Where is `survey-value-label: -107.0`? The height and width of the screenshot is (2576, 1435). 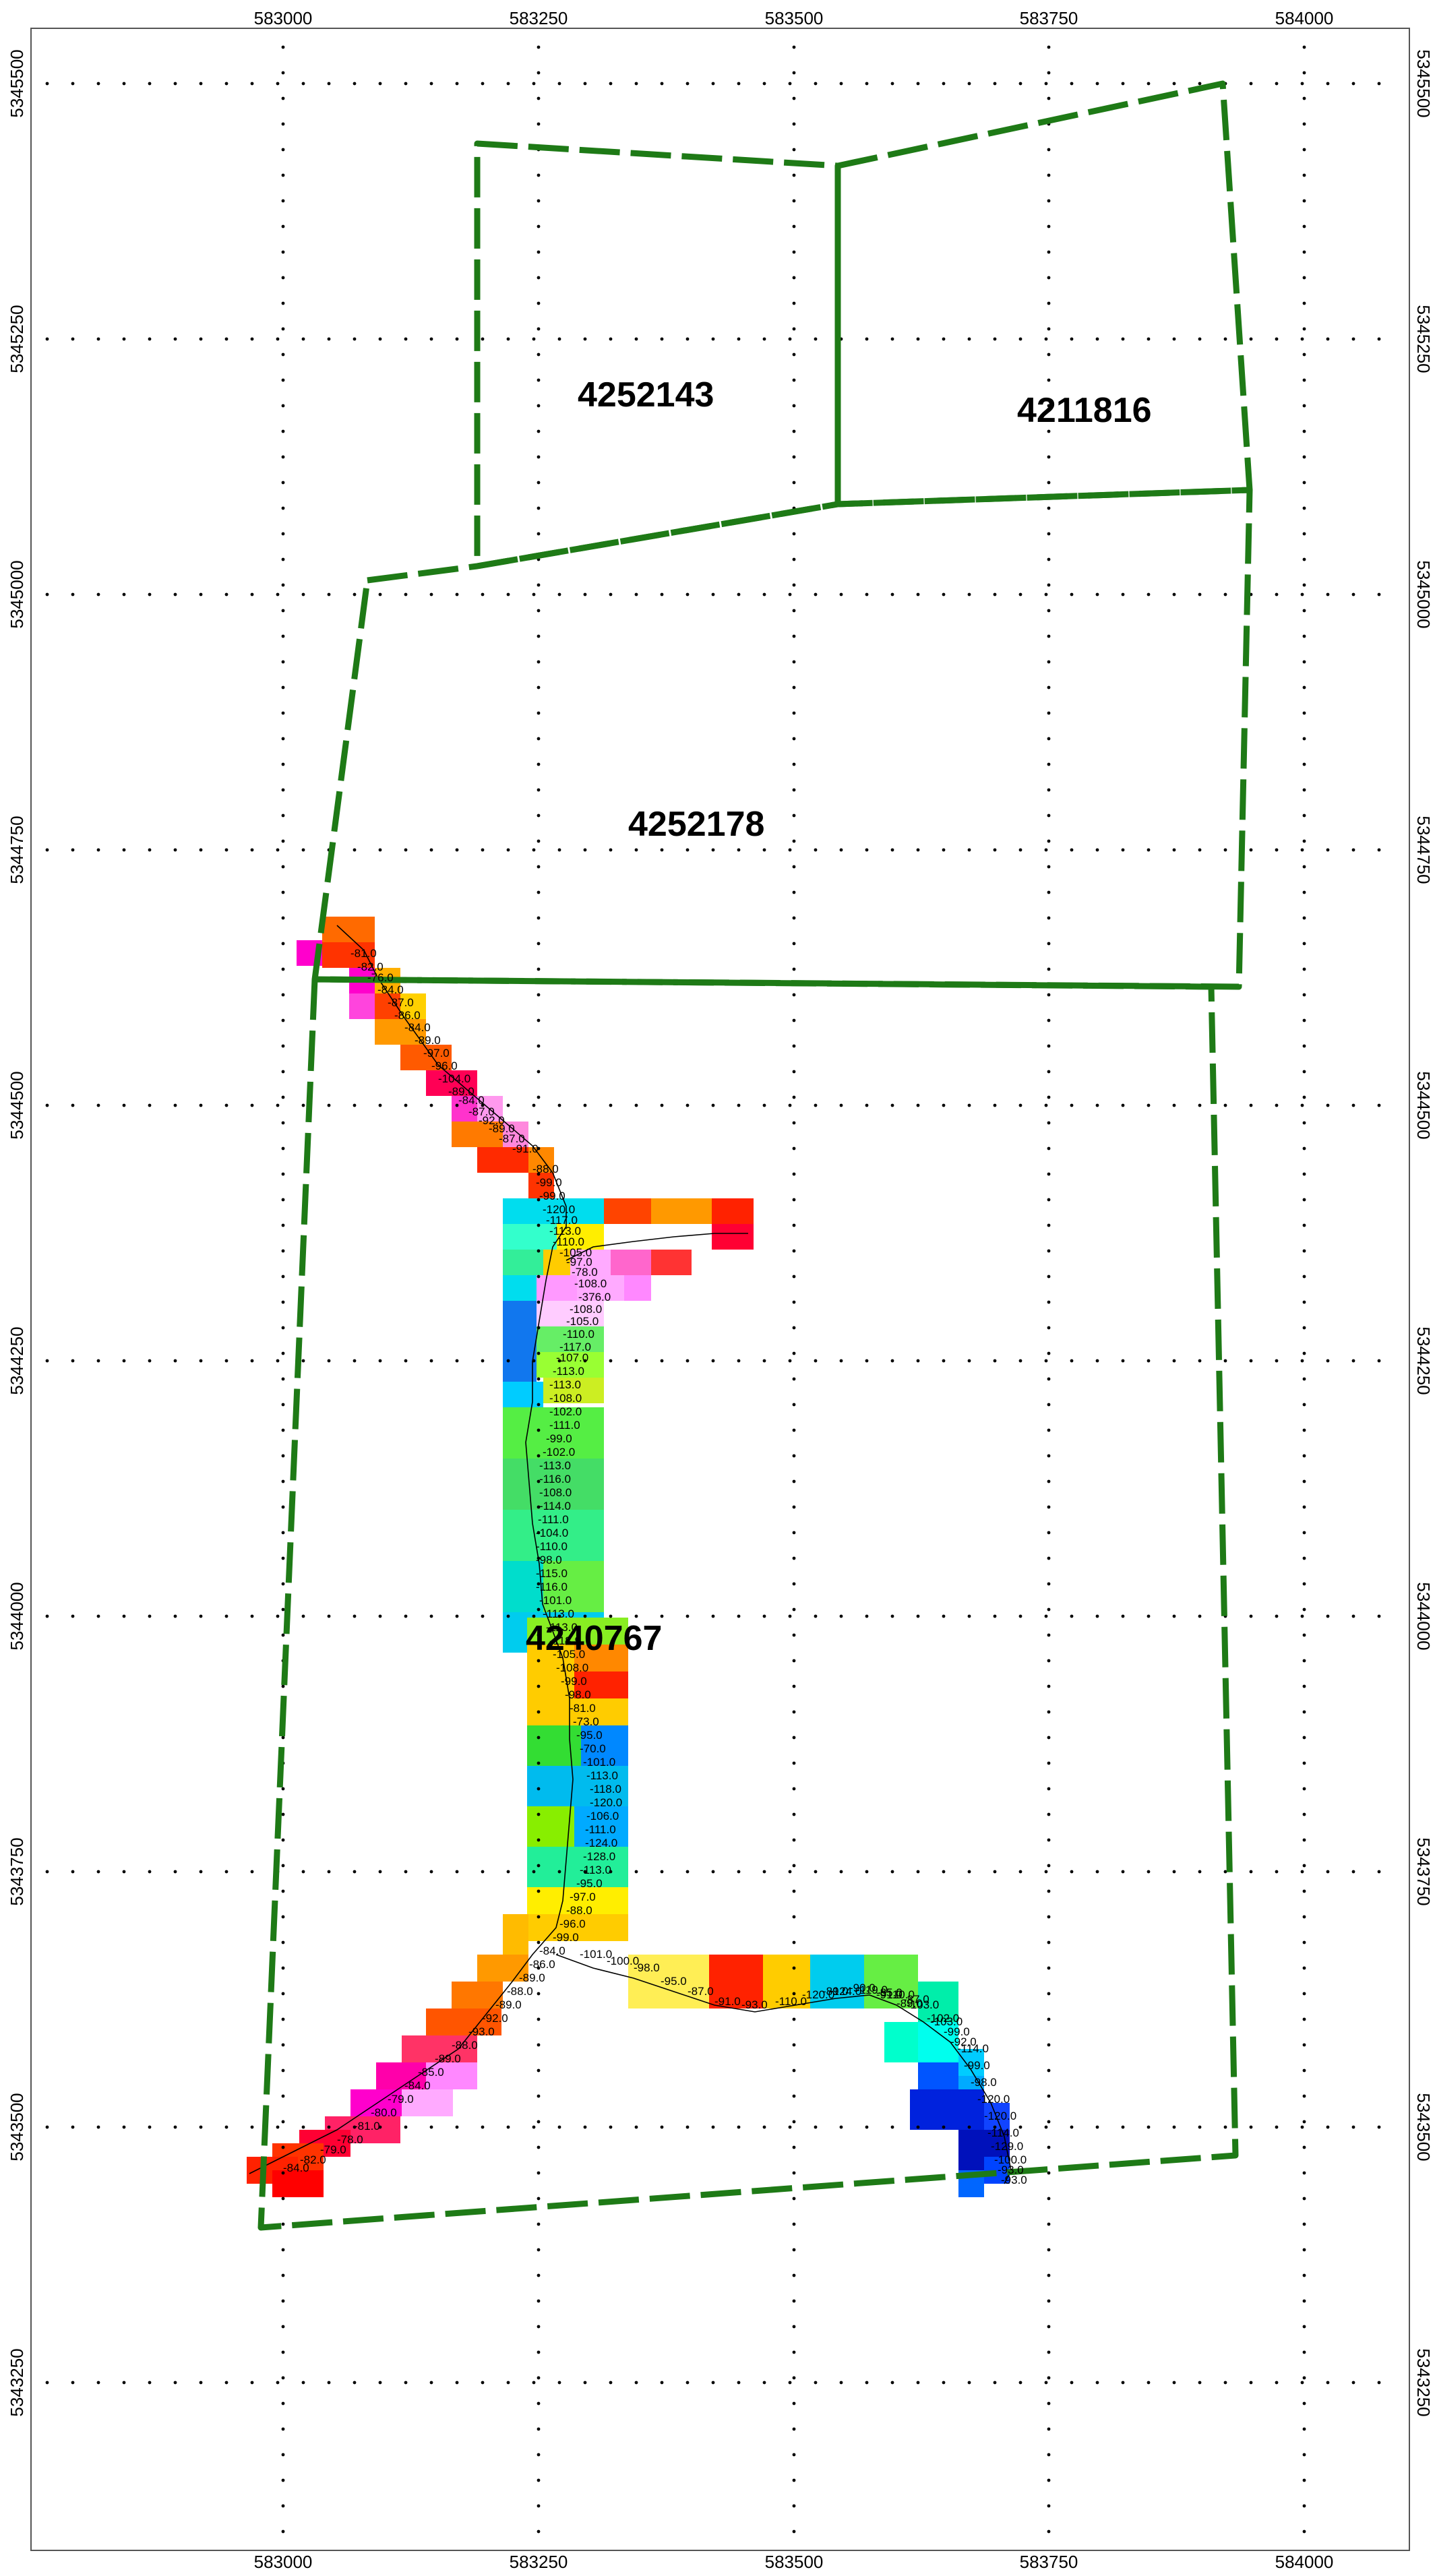
survey-value-label: -107.0 is located at coordinates (572, 1358).